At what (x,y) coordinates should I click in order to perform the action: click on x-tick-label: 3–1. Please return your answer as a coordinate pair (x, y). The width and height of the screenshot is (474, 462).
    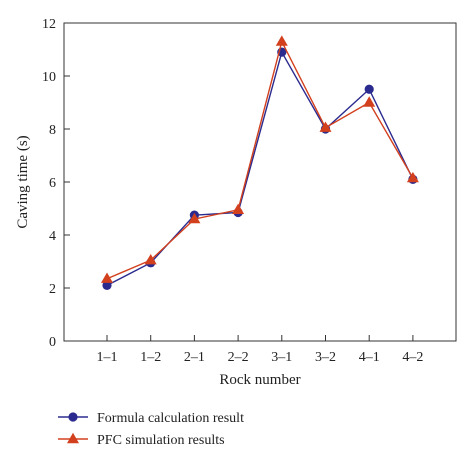
    Looking at the image, I should click on (281, 357).